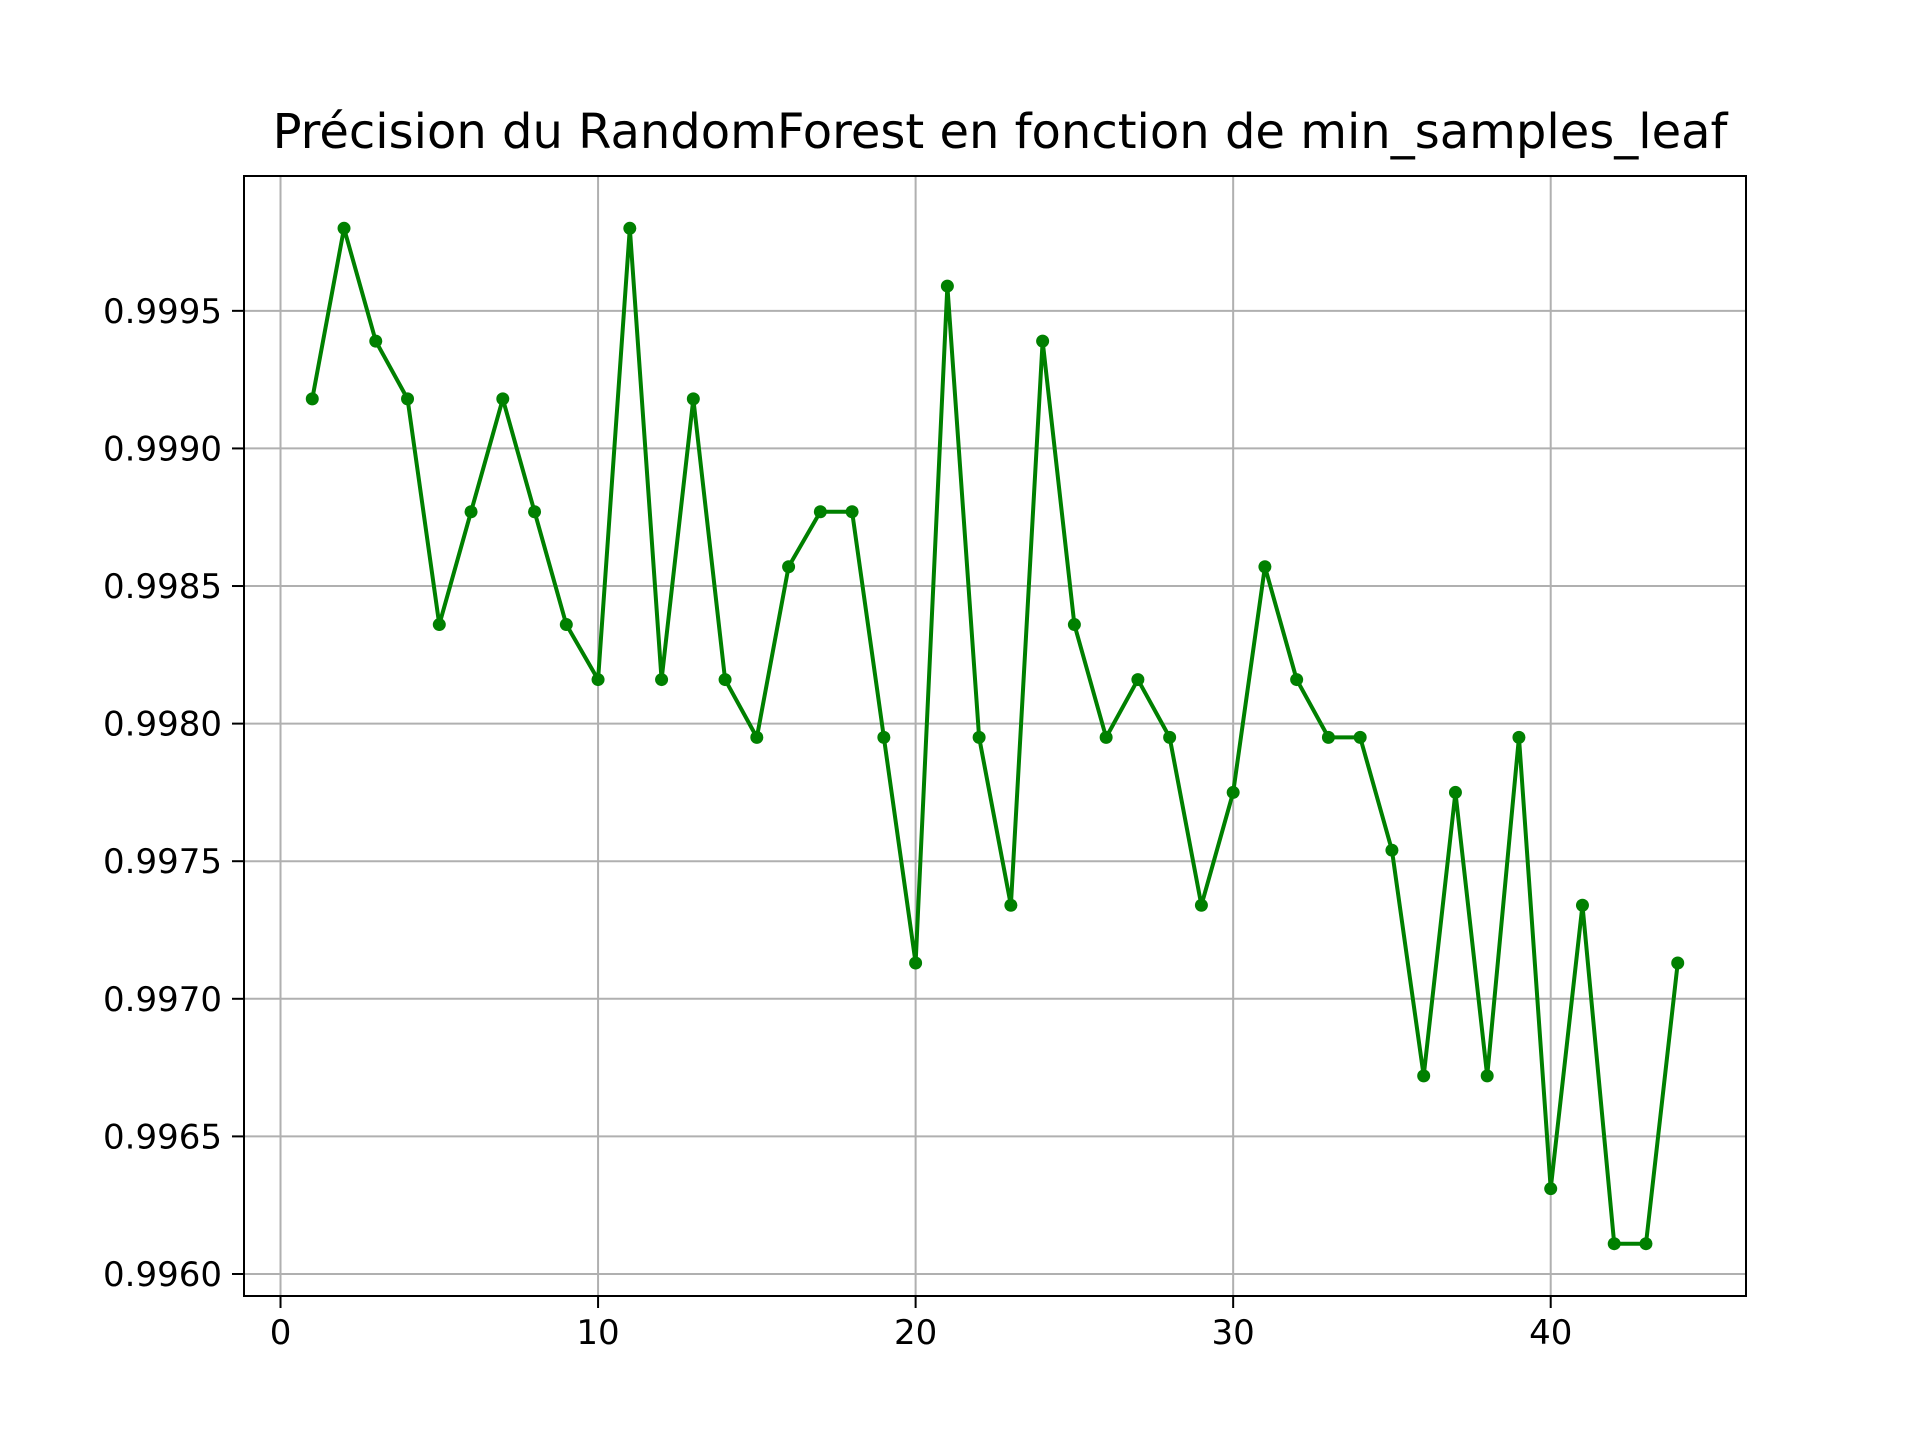 This screenshot has width=1920, height=1440. I want to click on y-tick-label: 0.9960, so click(162, 1275).